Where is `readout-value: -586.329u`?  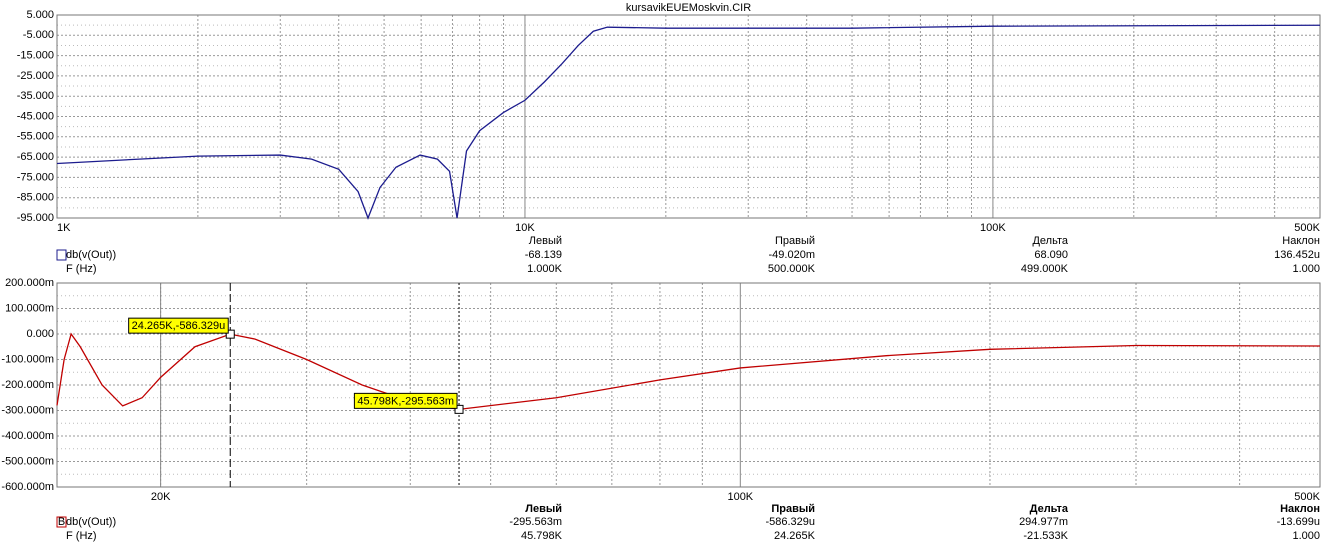 readout-value: -586.329u is located at coordinates (790, 522).